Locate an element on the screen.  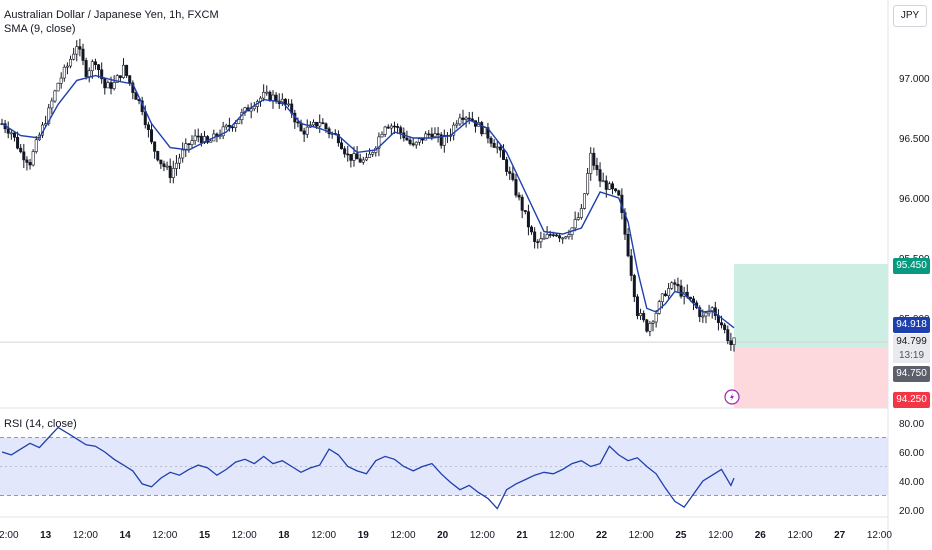
rsi-legend: RSI (14, close) is located at coordinates (40, 424).